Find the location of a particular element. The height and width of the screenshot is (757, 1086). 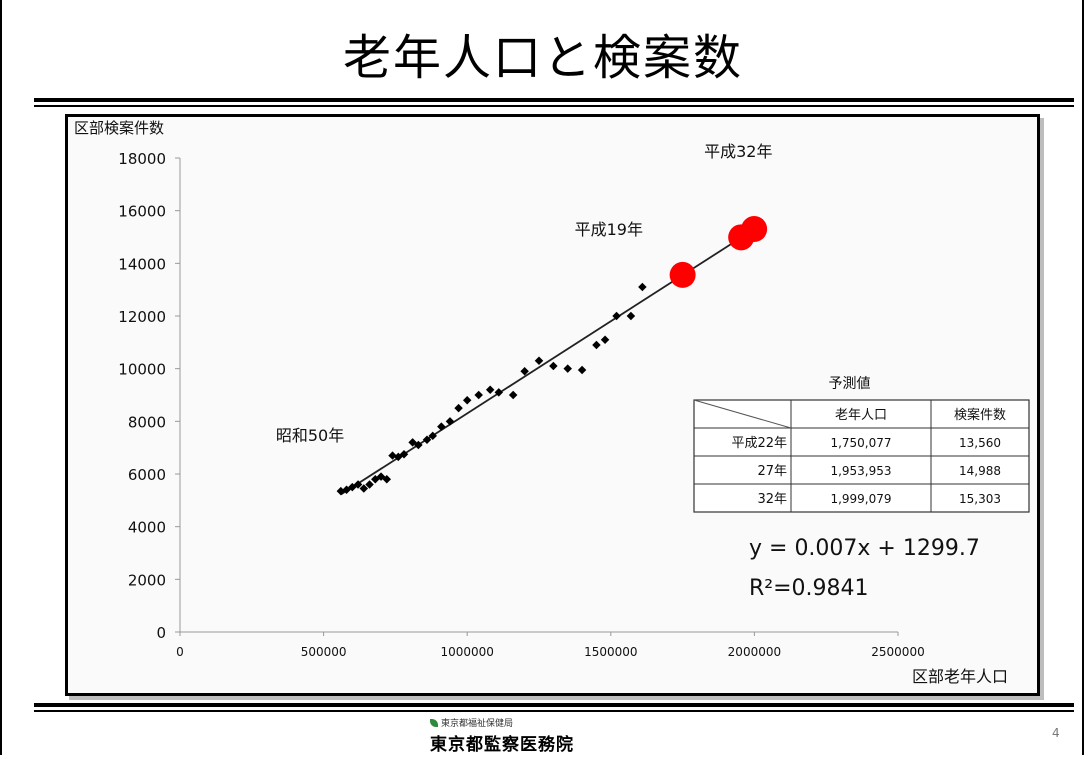

organization-logo: 東京都福祉保健局 東京都監察医務院 is located at coordinates (530, 735).